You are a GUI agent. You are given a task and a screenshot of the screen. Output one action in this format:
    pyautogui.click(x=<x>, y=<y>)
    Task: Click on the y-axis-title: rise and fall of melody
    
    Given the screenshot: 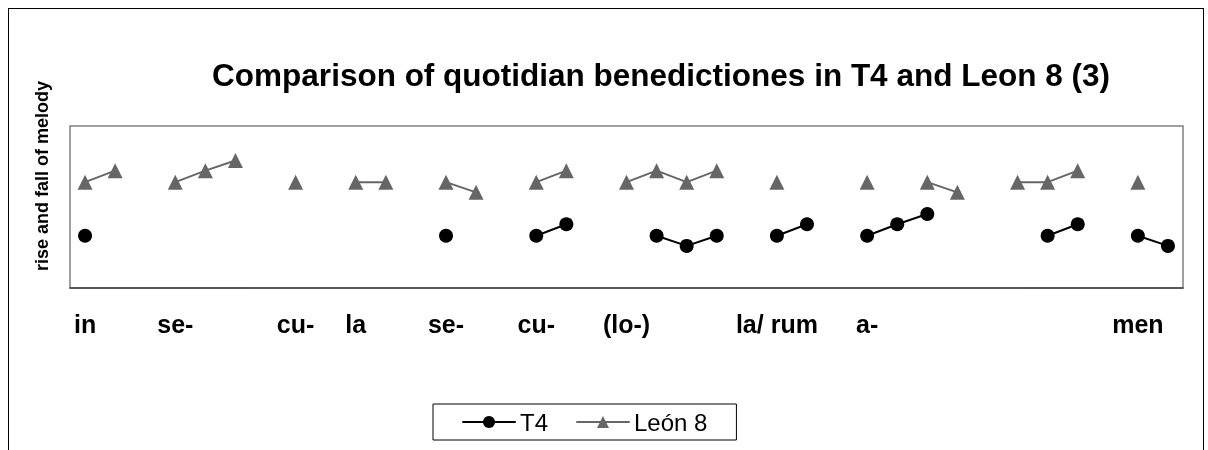 What is the action you would take?
    pyautogui.click(x=42, y=176)
    